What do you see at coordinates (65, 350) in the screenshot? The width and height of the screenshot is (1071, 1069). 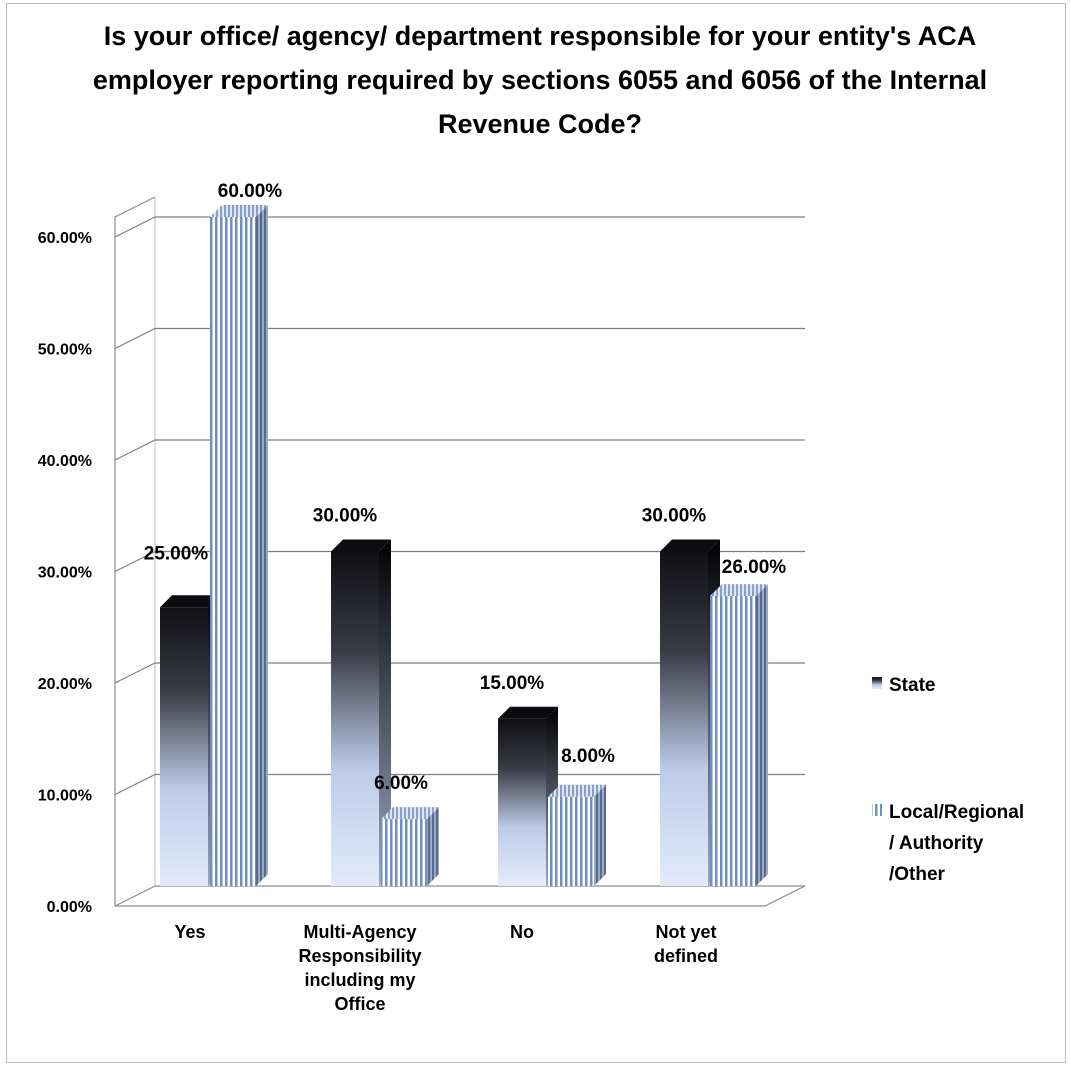 I see `y-tick-label: 50.00%` at bounding box center [65, 350].